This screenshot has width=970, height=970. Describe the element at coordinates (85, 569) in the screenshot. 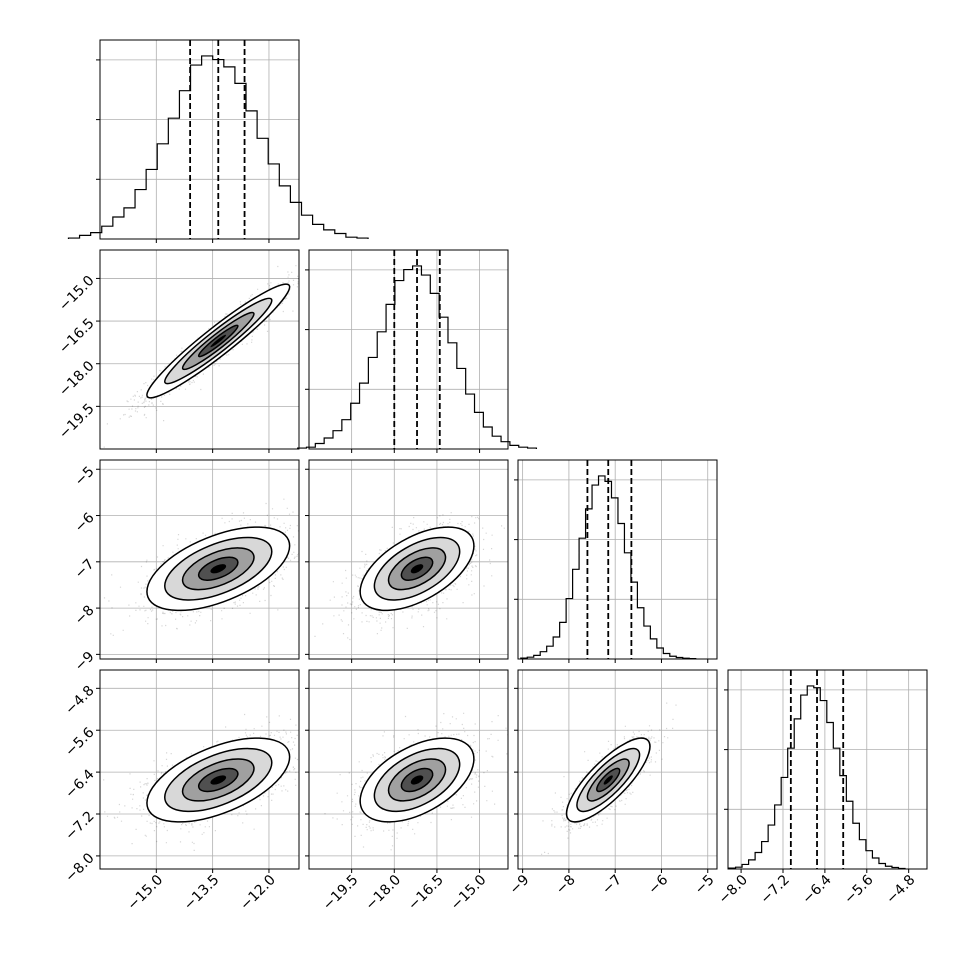

I see `y-tick-label: −7` at that location.